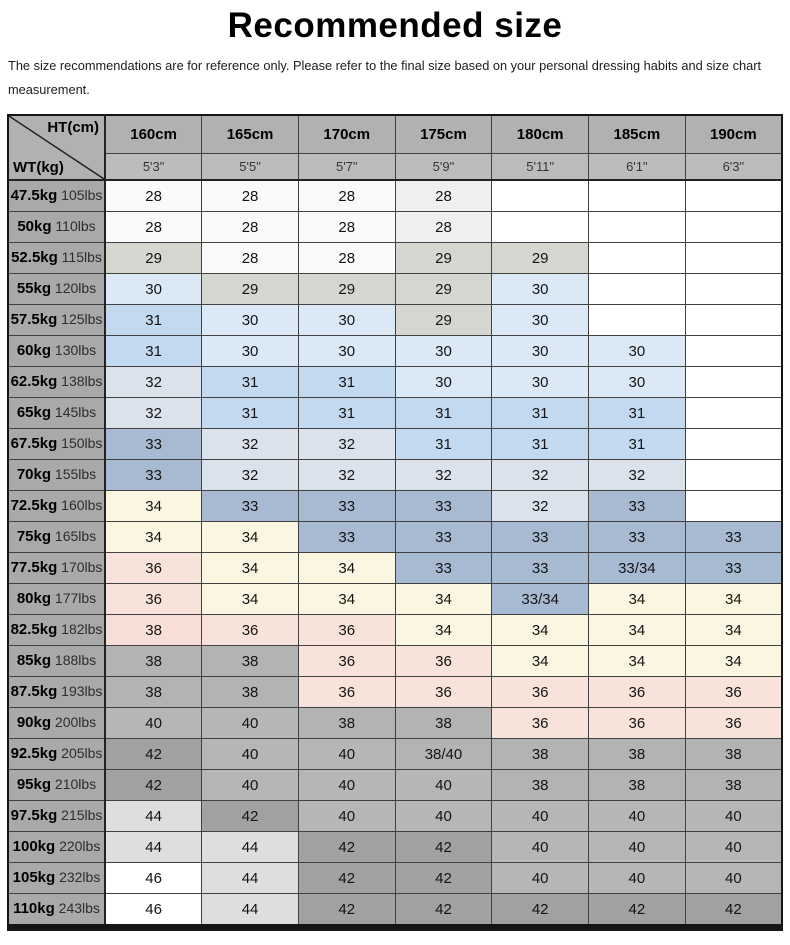 The image size is (790, 945). What do you see at coordinates (78, 877) in the screenshot?
I see `weight-lbs-label: 232lbs` at bounding box center [78, 877].